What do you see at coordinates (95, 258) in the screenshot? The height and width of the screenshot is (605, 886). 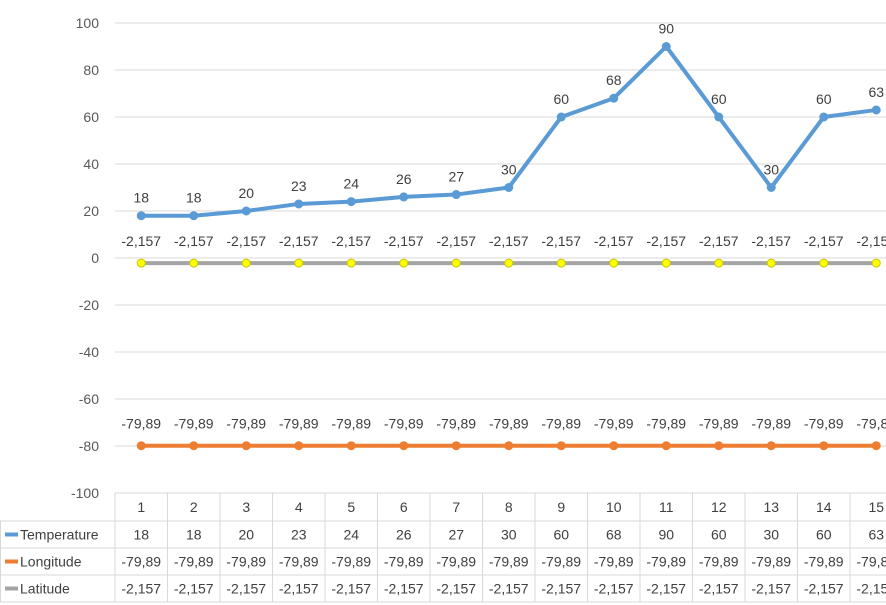 I see `y-tick-label: 0` at bounding box center [95, 258].